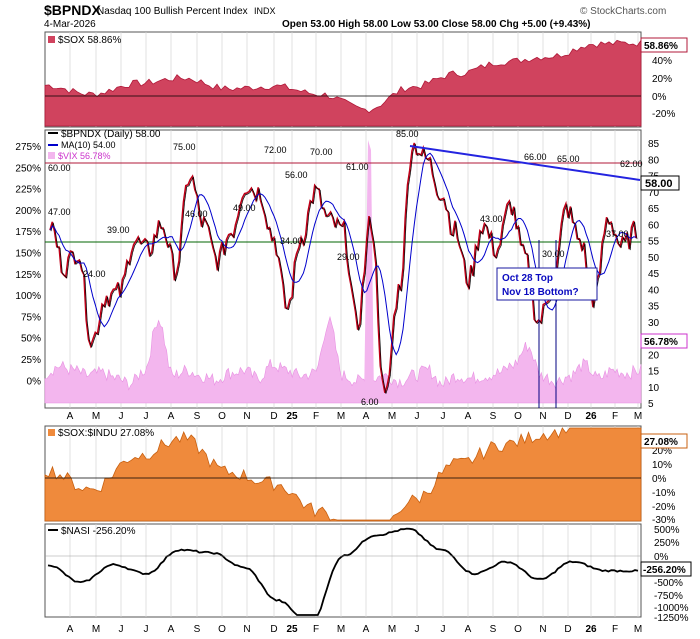 The height and width of the screenshot is (639, 700). What do you see at coordinates (34, 381) in the screenshot?
I see `left-tick-label: 0%` at bounding box center [34, 381].